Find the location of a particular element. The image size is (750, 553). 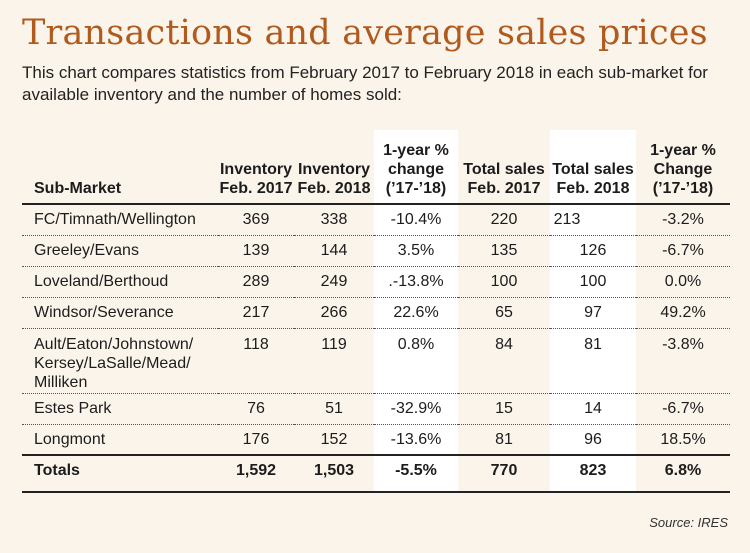

table-cell: -3.2% is located at coordinates (683, 220).